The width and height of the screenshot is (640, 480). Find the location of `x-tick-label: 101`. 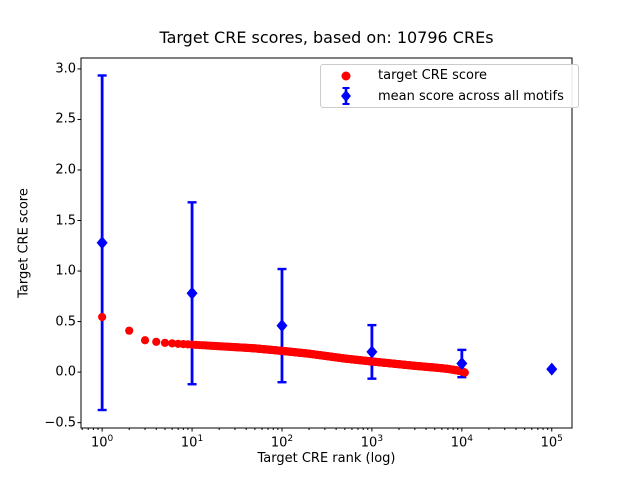

x-tick-label: 101 is located at coordinates (192, 442).